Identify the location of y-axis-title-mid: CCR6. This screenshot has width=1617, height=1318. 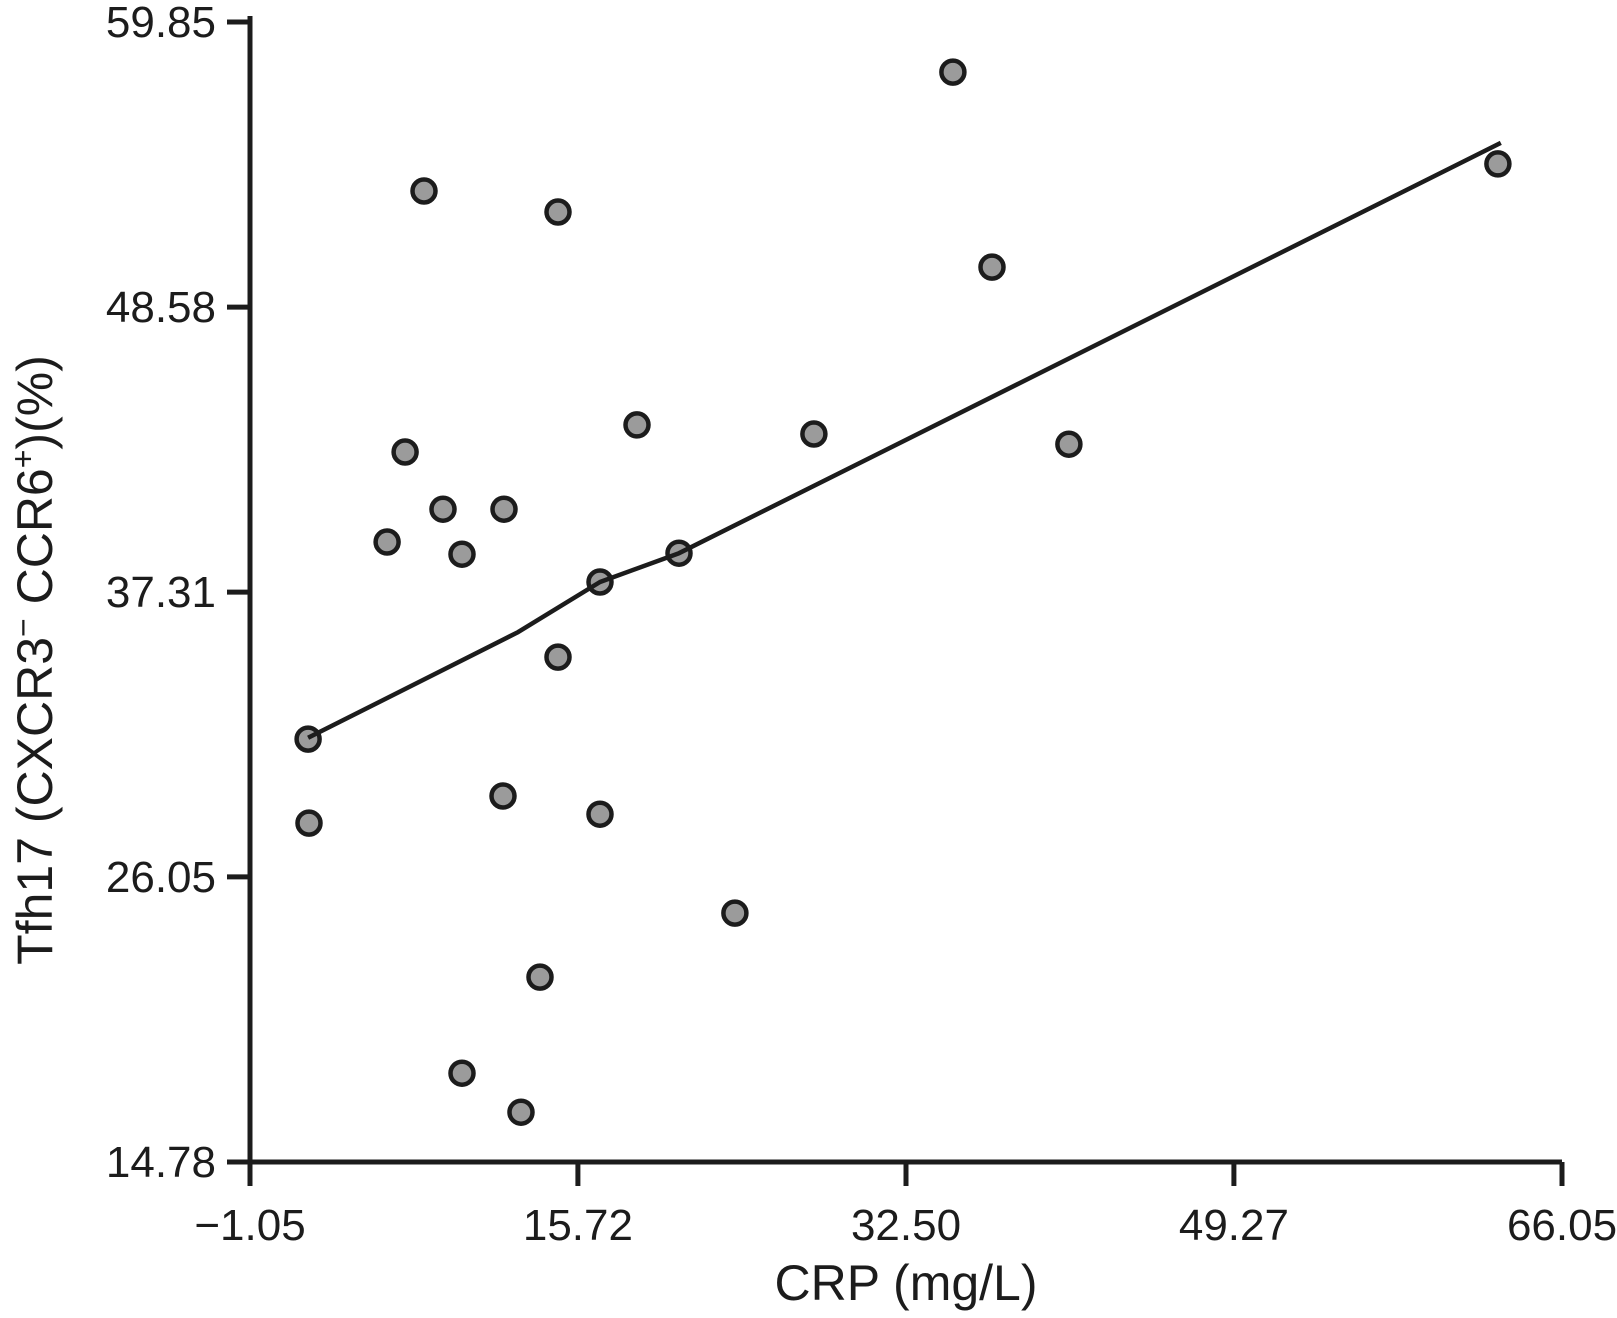
(35, 543).